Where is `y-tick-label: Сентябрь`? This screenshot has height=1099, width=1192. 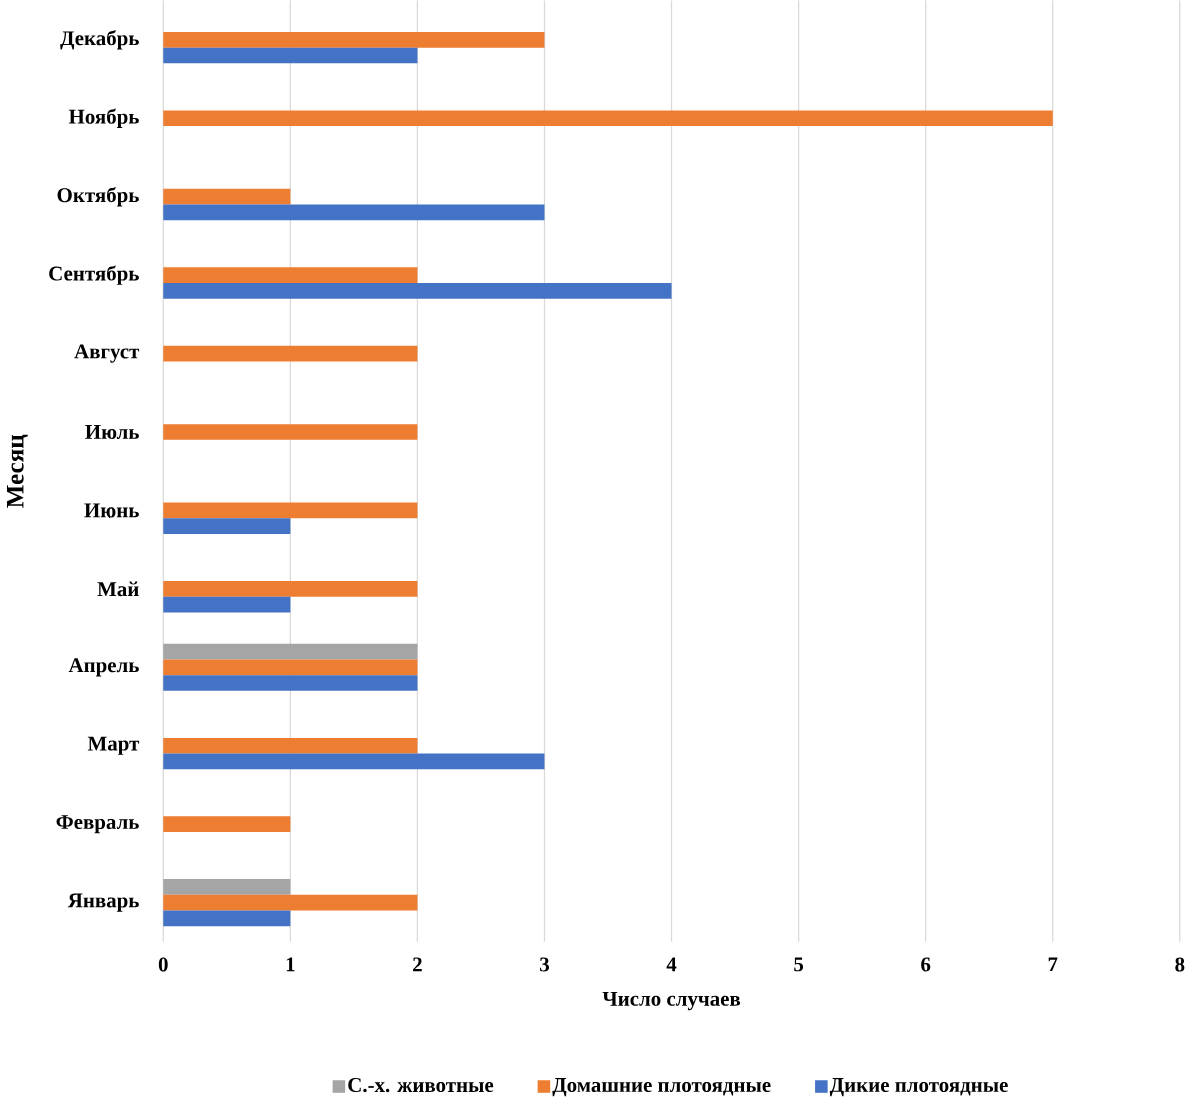 y-tick-label: Сентябрь is located at coordinates (94, 275).